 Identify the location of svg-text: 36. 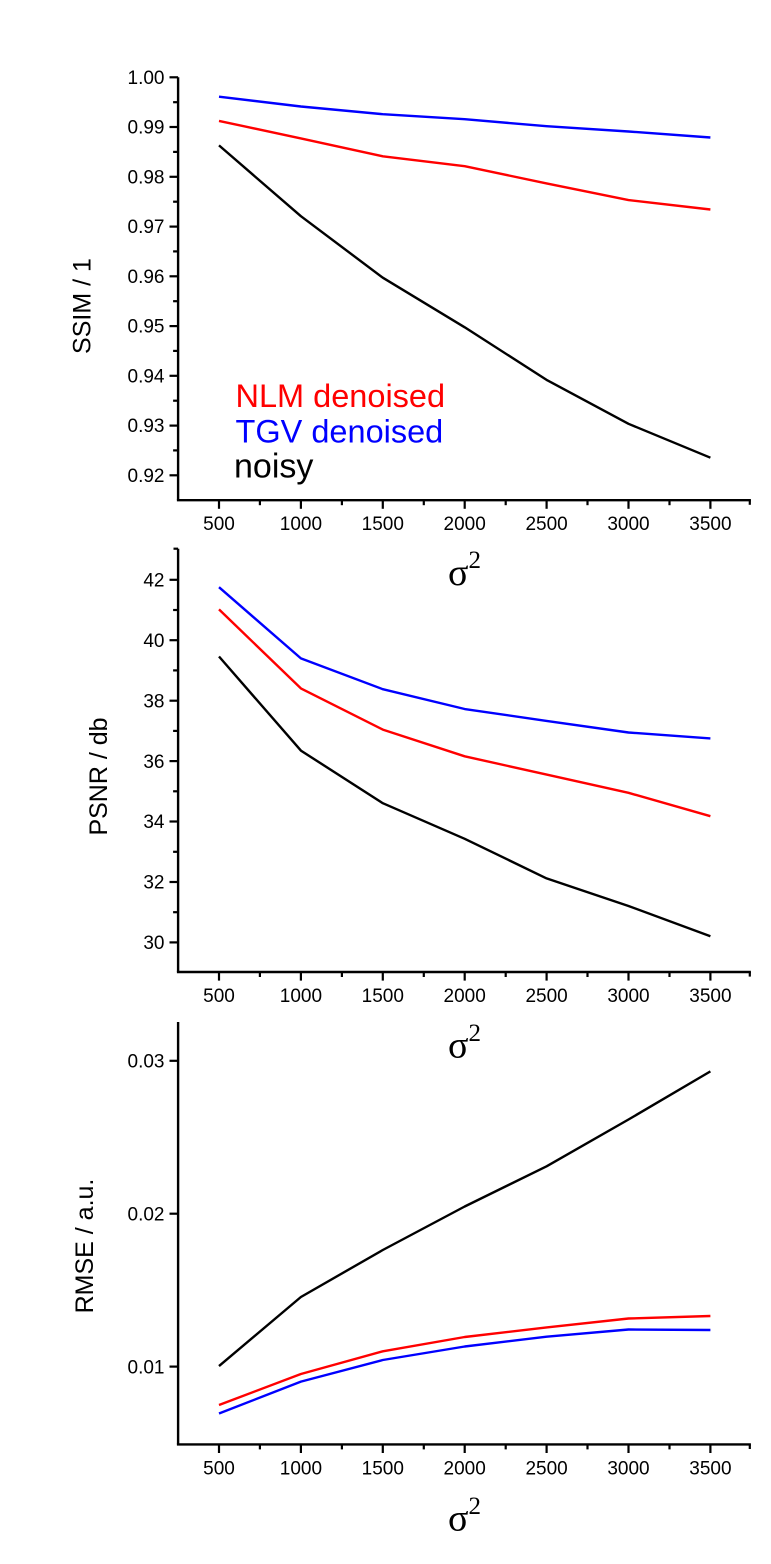
(153, 762).